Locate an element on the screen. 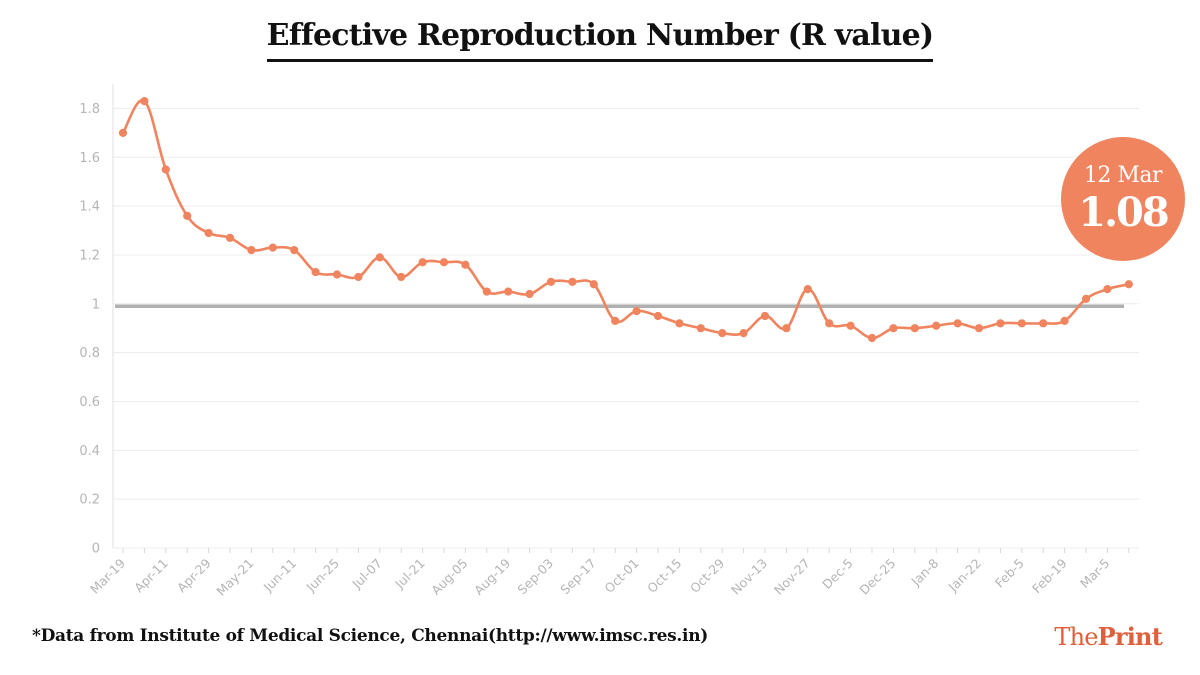  y-tick-label: 0.4 is located at coordinates (89, 451).